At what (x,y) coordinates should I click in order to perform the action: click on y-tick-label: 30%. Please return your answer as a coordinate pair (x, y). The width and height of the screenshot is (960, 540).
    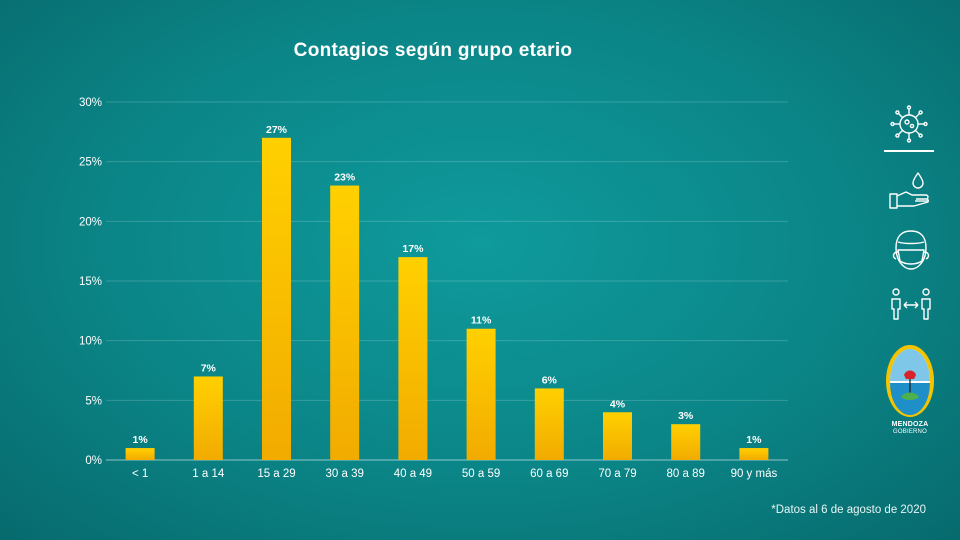
    Looking at the image, I should click on (90, 103).